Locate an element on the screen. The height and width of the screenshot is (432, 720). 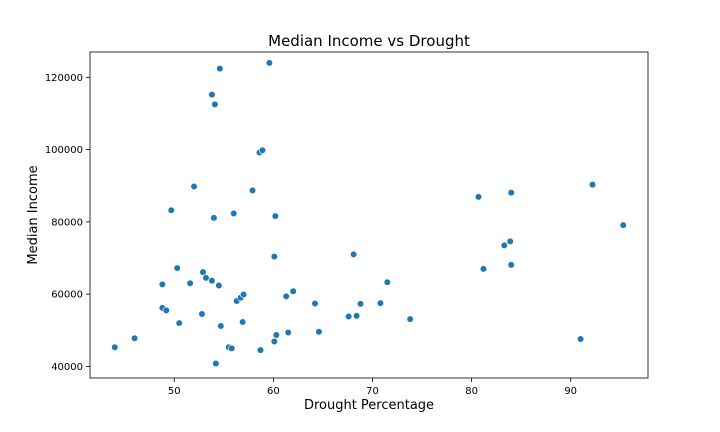
y-tick-label: 120000 is located at coordinates (64, 78).